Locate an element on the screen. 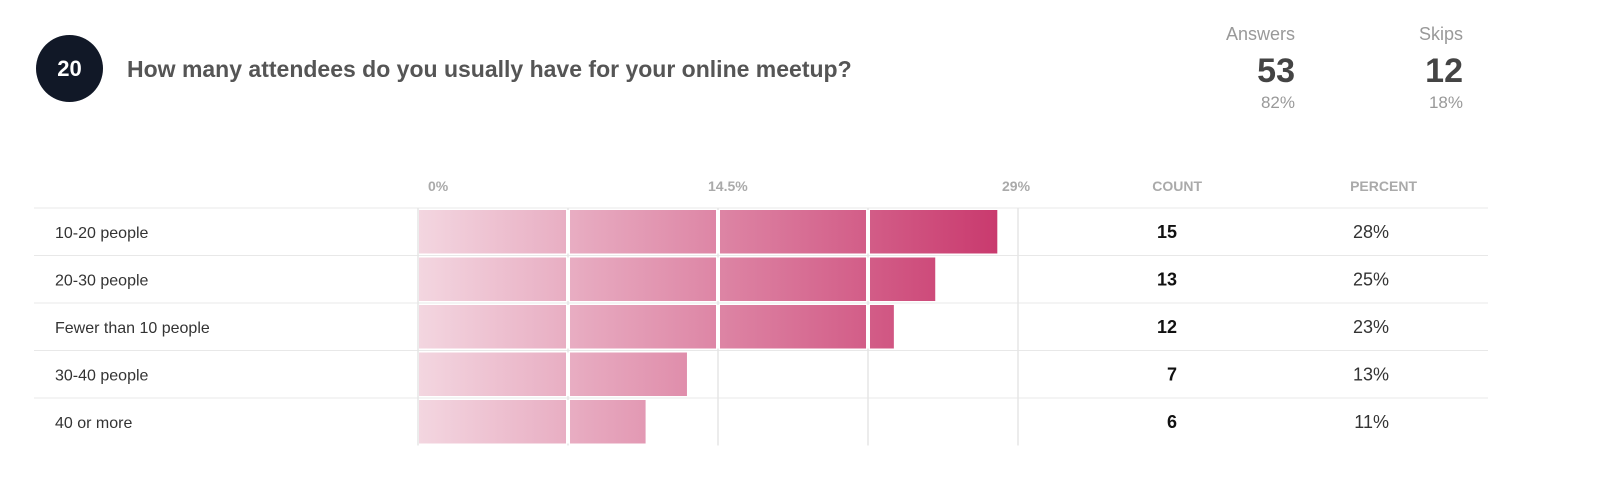 This screenshot has height=503, width=1600. percent-column-header: PERCENT is located at coordinates (1383, 186).